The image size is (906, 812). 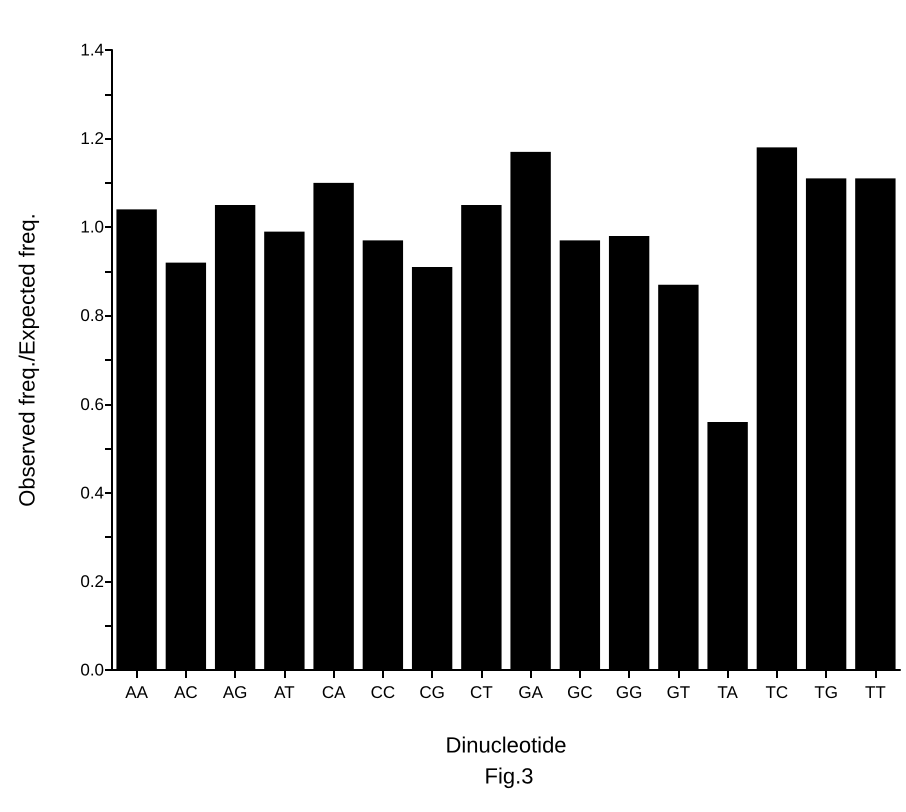 What do you see at coordinates (92, 138) in the screenshot?
I see `y-tick-label: 1.2` at bounding box center [92, 138].